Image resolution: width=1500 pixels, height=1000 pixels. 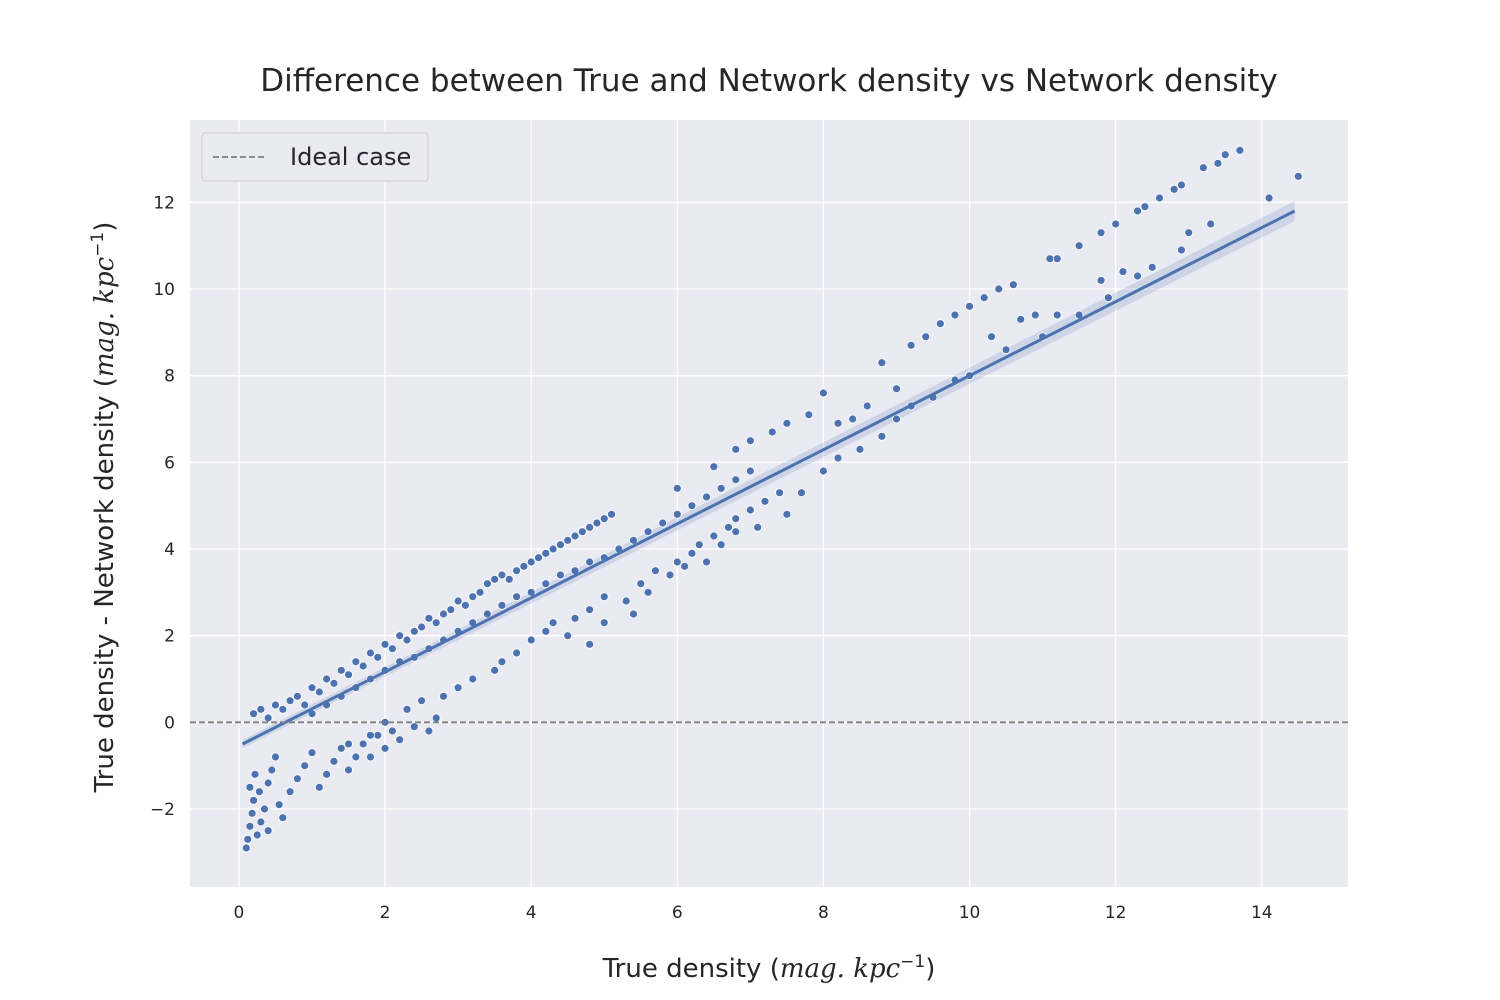 I want to click on x-tick-label: 12, so click(x=1116, y=913).